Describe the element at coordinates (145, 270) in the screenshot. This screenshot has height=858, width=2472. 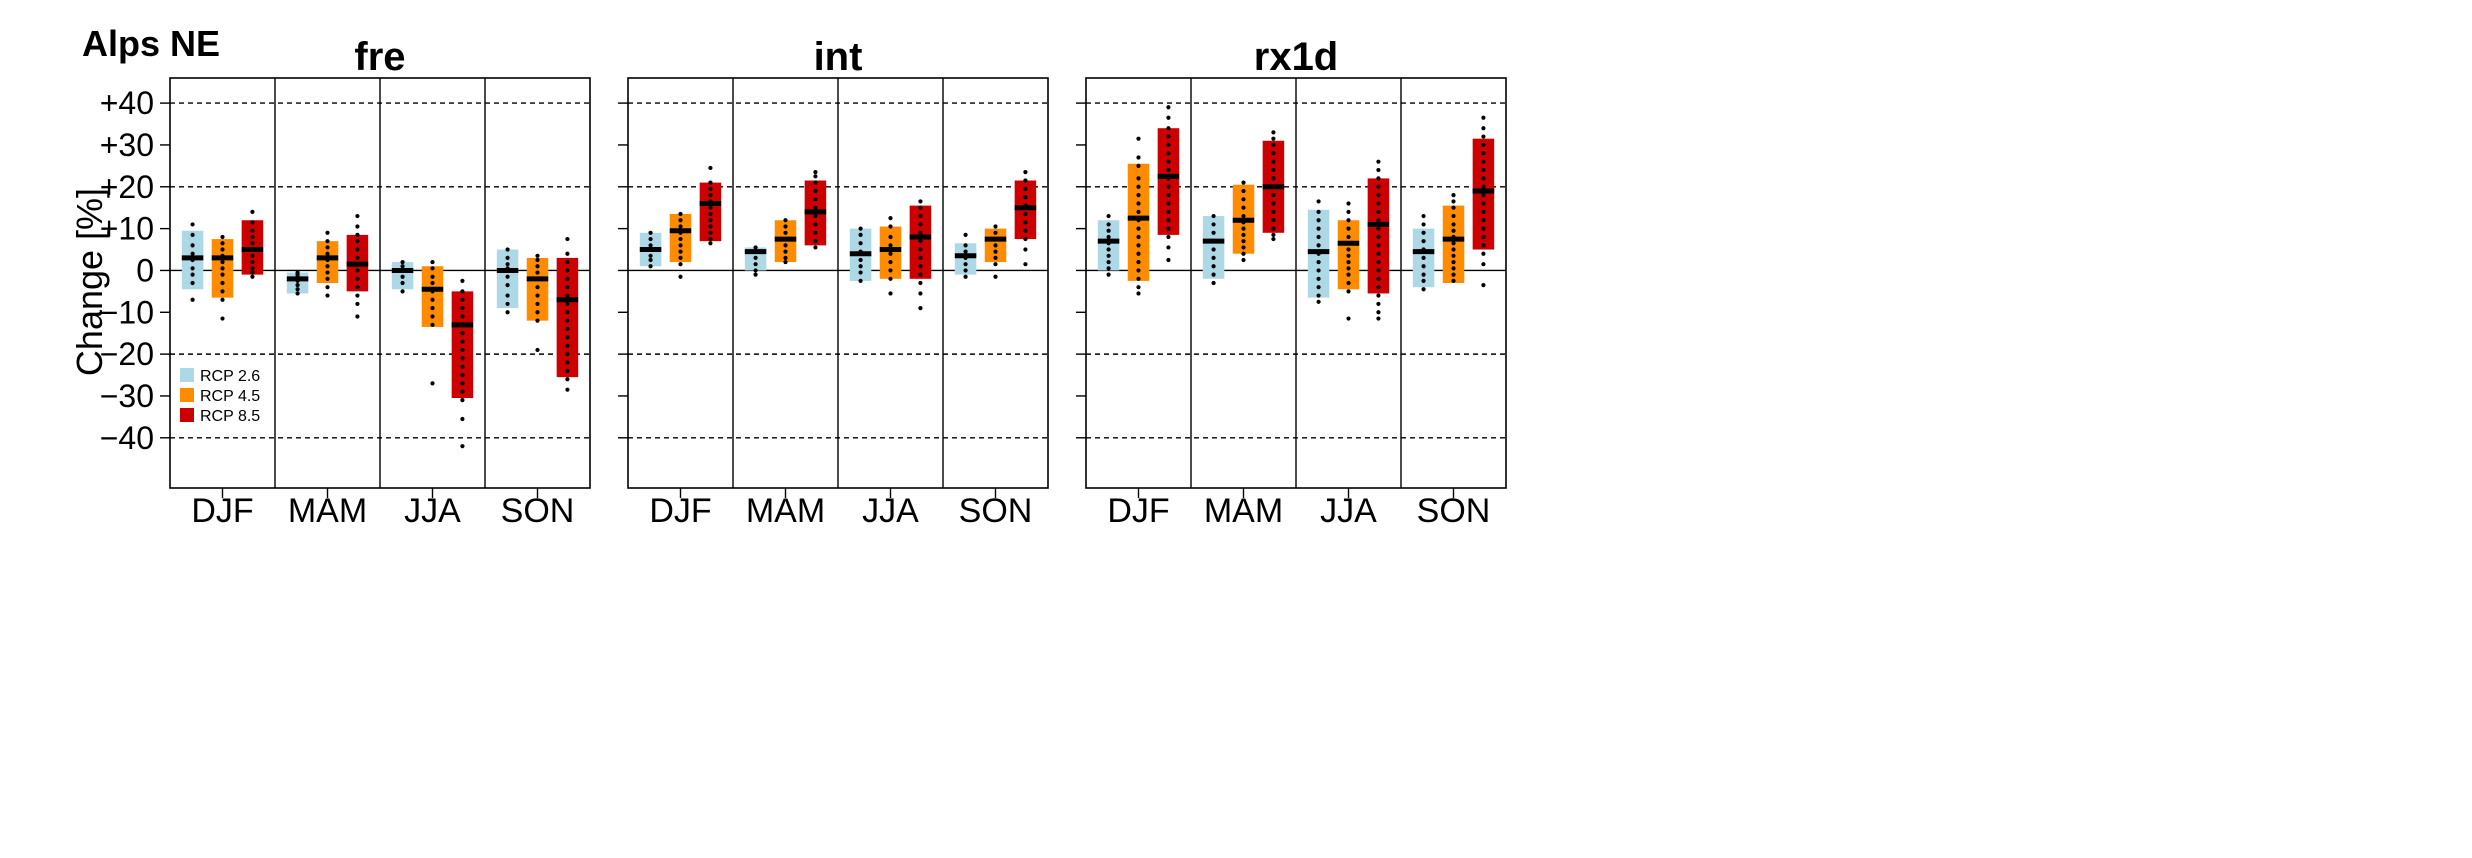
I see `y-tick-label: 0` at that location.